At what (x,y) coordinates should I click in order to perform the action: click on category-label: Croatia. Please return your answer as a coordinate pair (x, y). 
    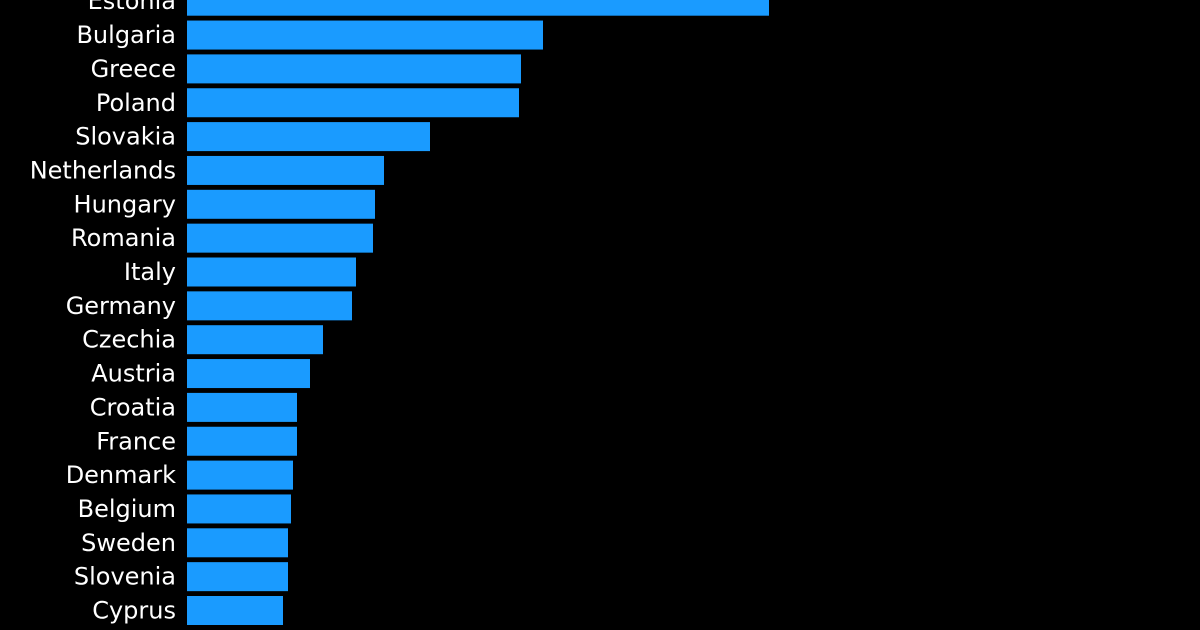
    Looking at the image, I should click on (133, 407).